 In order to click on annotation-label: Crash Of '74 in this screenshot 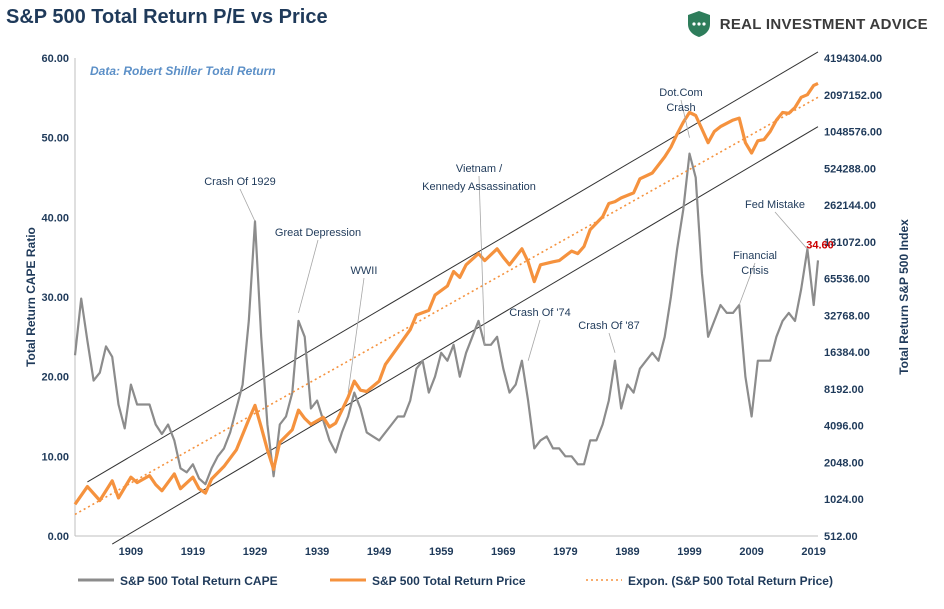, I will do `click(539, 313)`.